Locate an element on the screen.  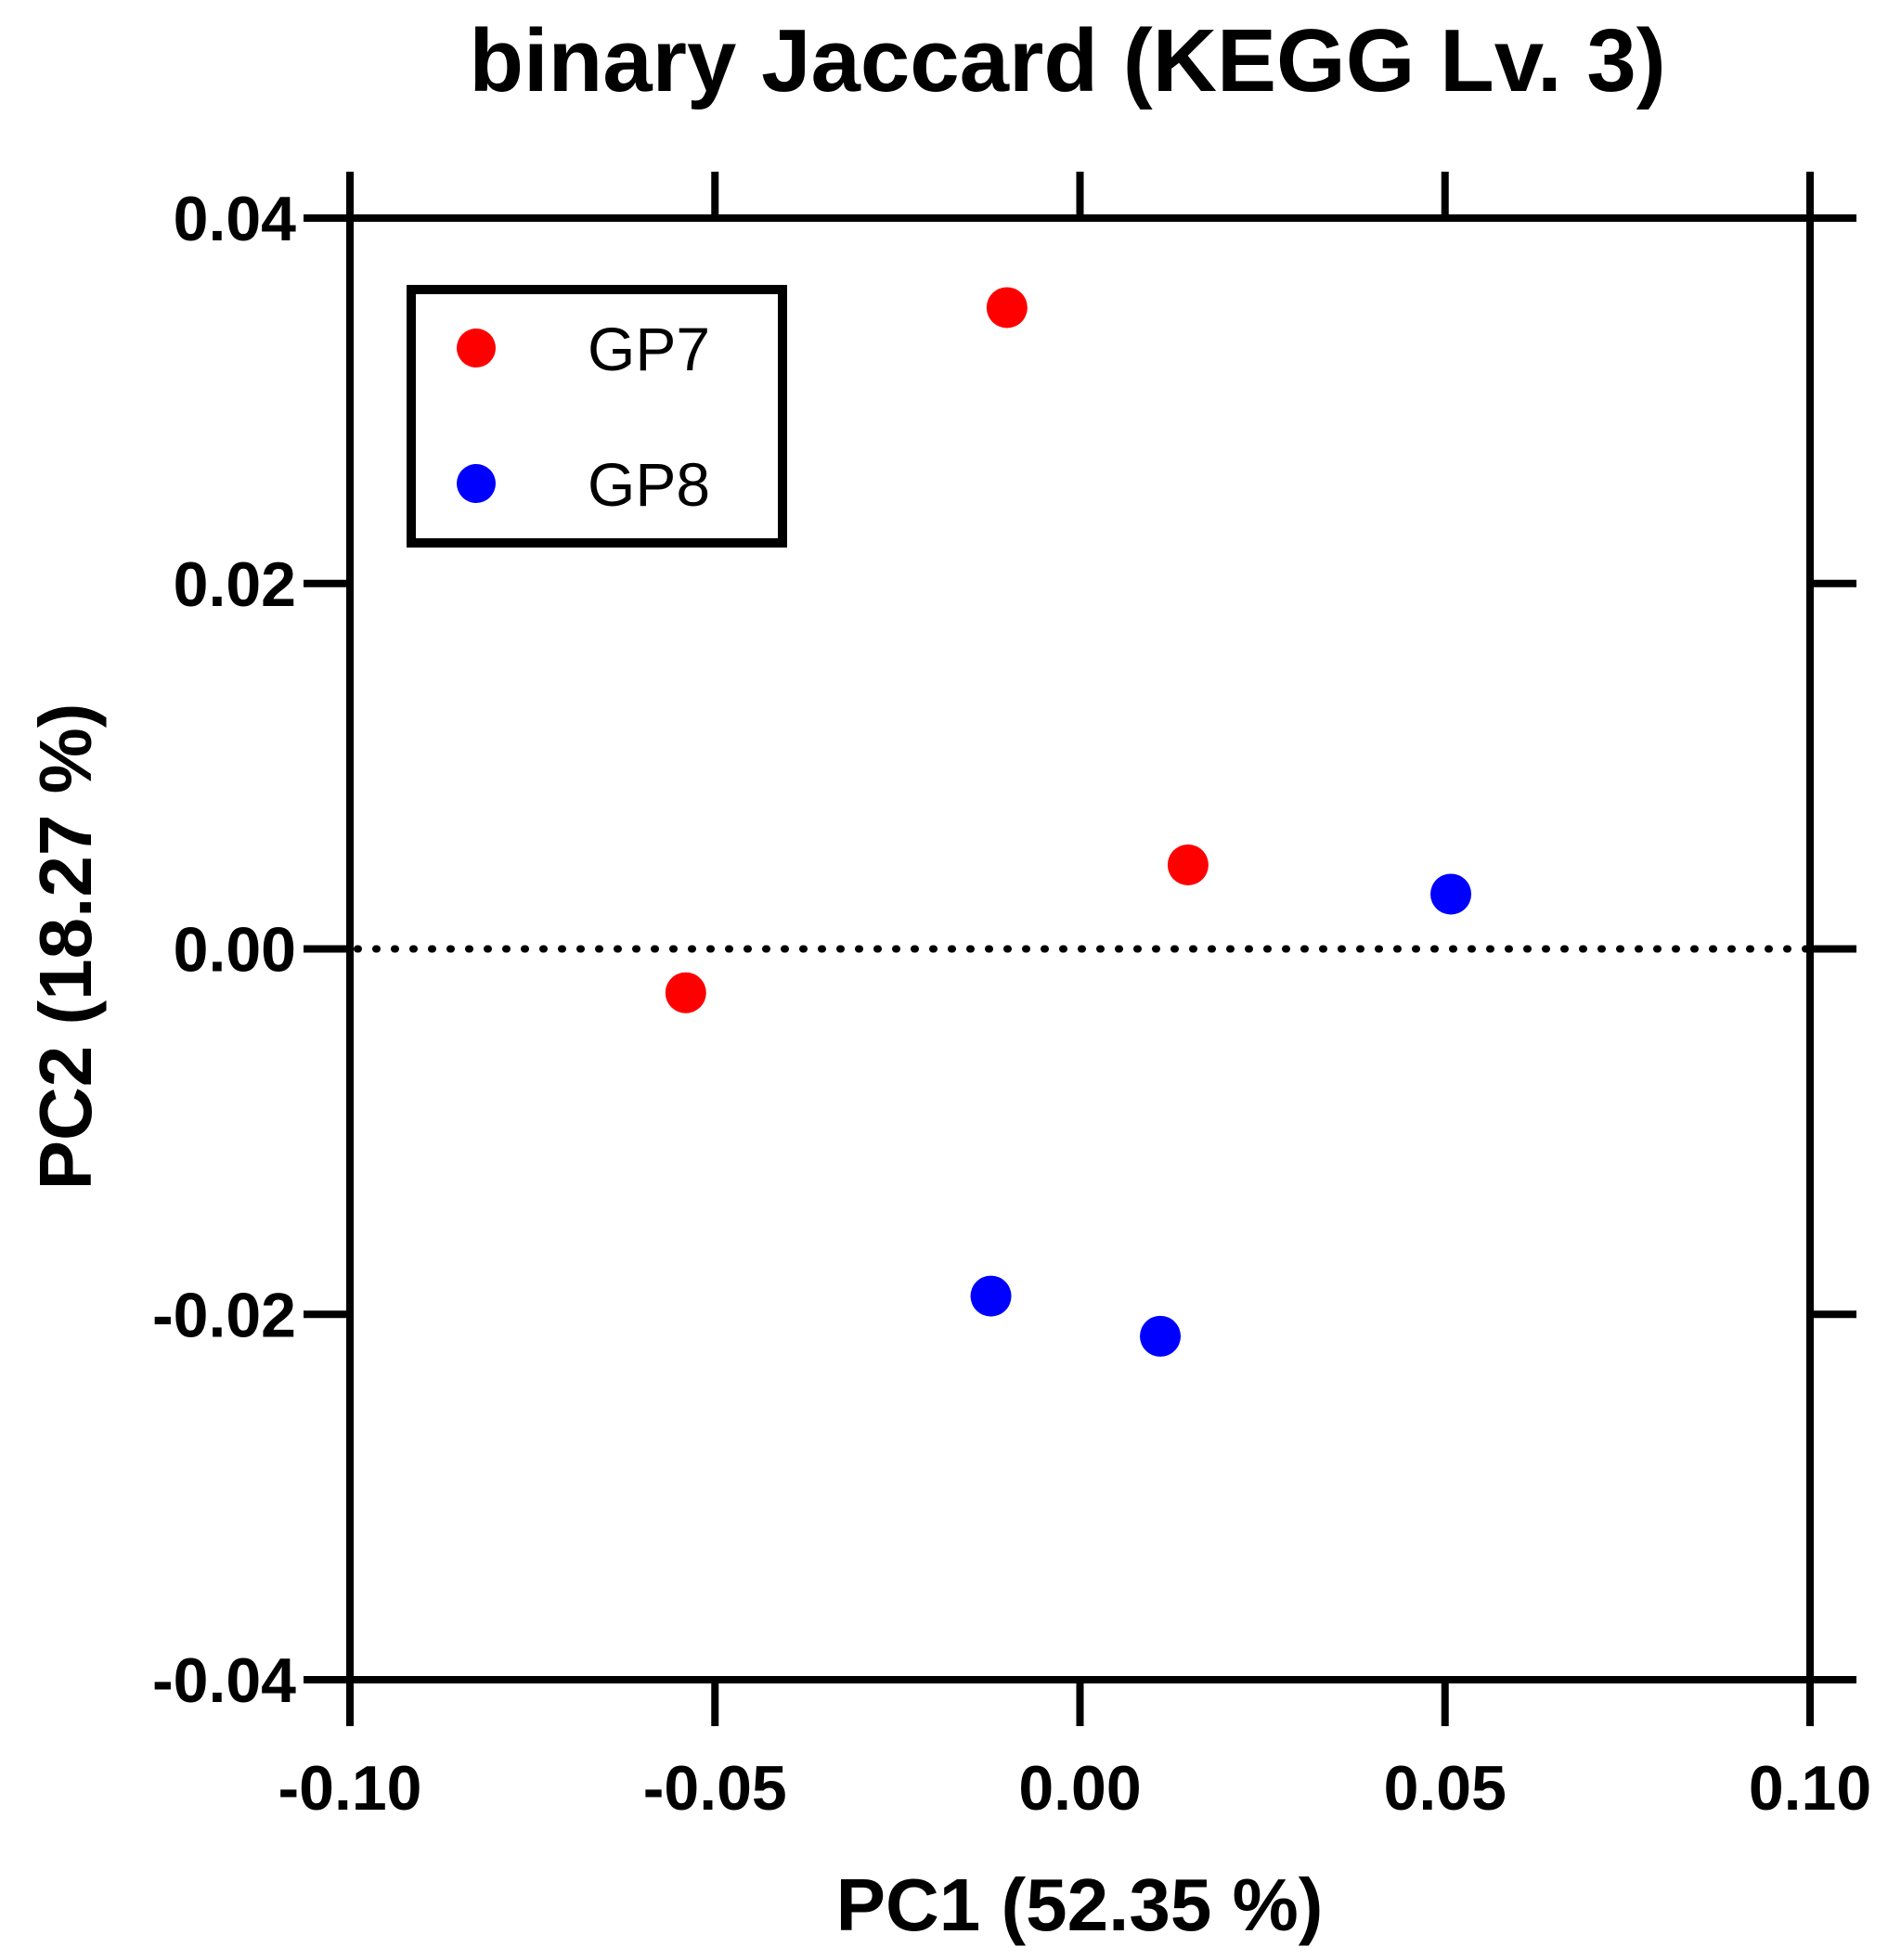
x-tick-label: 0.00 is located at coordinates (1079, 1788).